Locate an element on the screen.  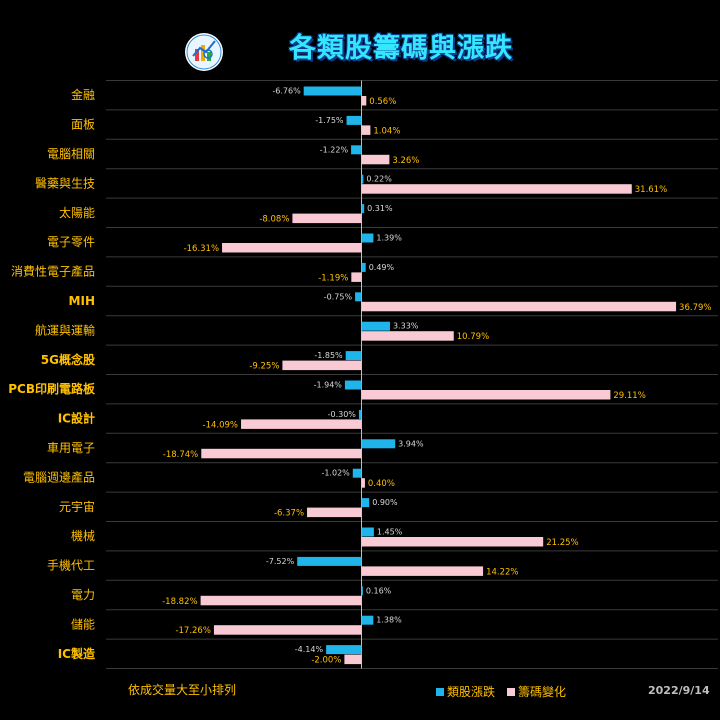
data-label-chip: 14.22% is located at coordinates (502, 572).